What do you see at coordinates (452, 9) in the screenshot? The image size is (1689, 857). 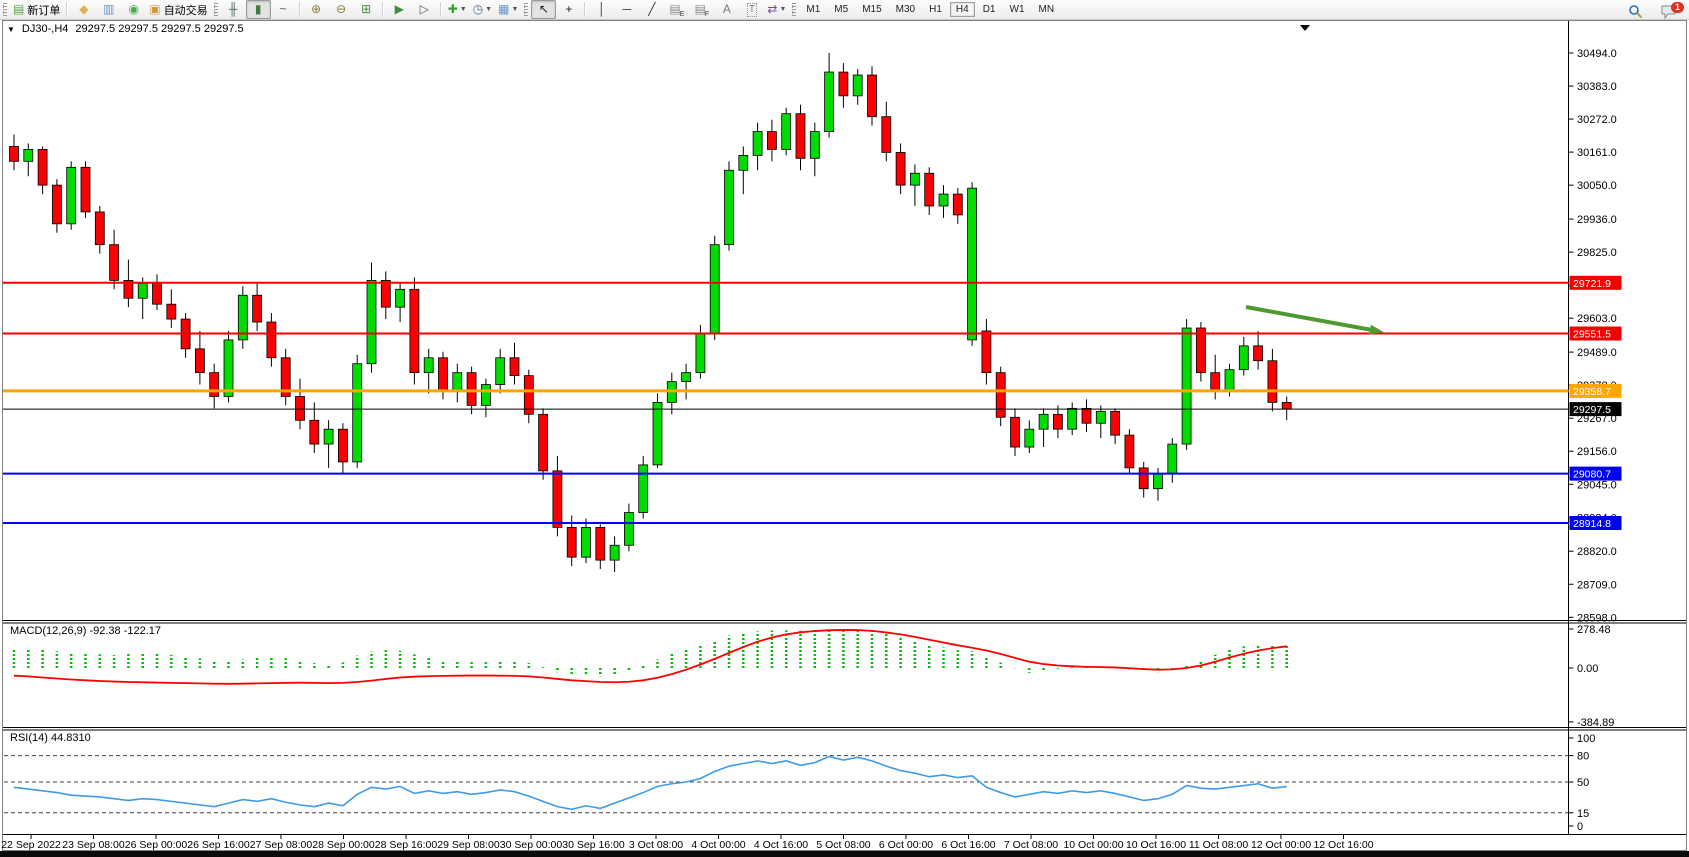 I see `indicators-icon: ✚` at bounding box center [452, 9].